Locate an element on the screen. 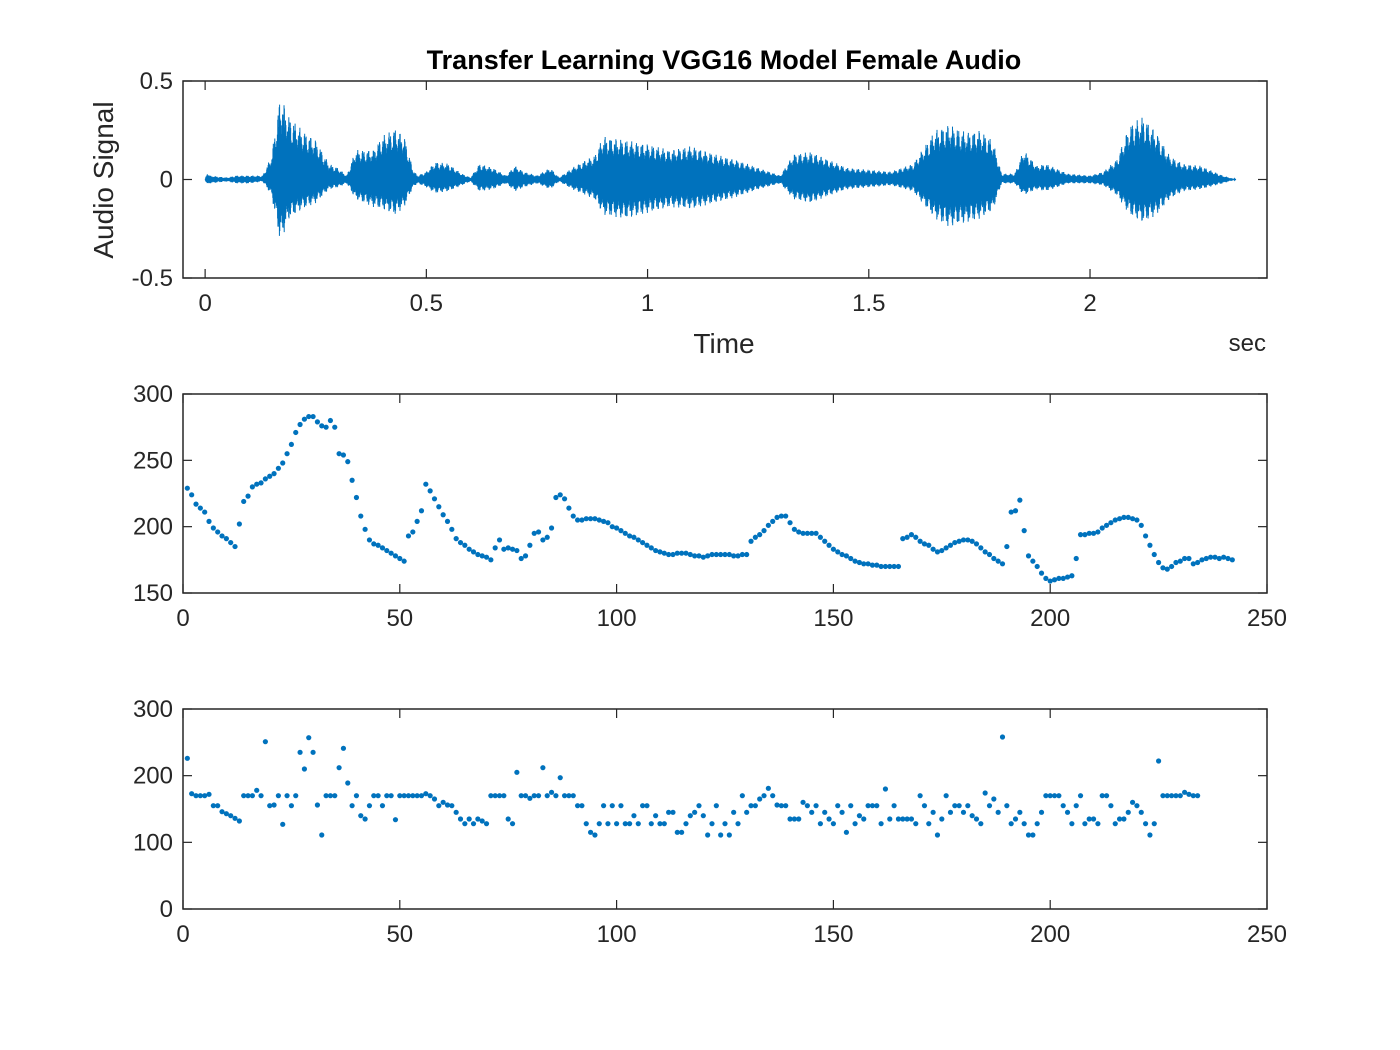  x-tick-label: 0 is located at coordinates (182, 934).